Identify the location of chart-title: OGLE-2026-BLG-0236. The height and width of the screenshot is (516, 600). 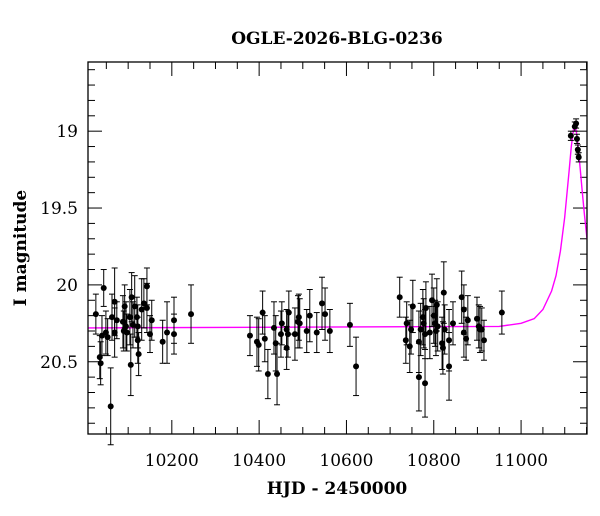
(337, 39).